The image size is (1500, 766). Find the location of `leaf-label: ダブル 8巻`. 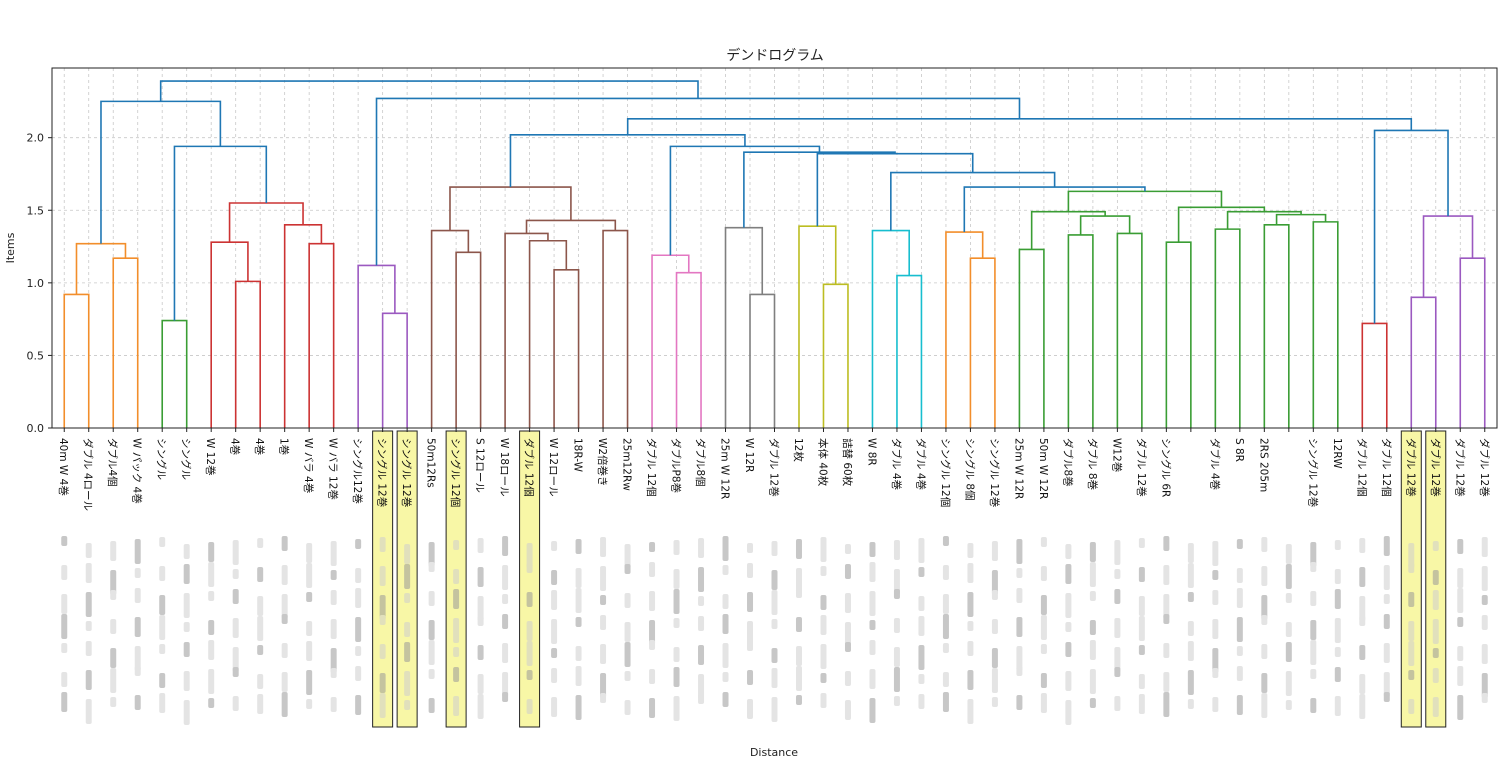

leaf-label: ダブル 8巻 is located at coordinates (1092, 464).